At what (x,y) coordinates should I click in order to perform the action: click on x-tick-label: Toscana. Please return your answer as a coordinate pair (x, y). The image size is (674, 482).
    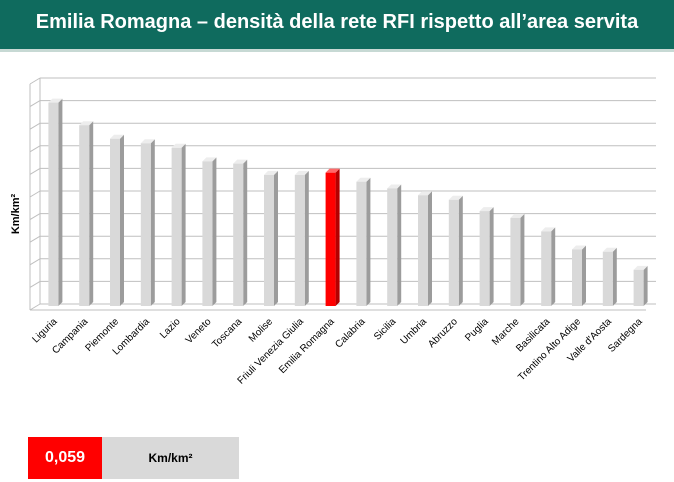
    Looking at the image, I should click on (227, 333).